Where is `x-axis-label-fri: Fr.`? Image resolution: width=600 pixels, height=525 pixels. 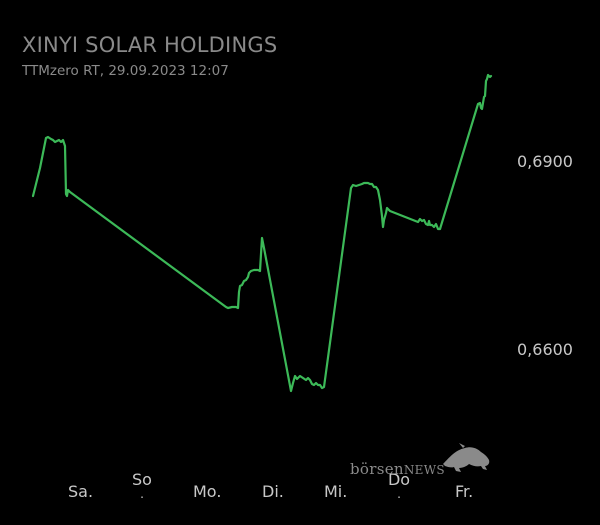 x-axis-label-fri: Fr. is located at coordinates (464, 491).